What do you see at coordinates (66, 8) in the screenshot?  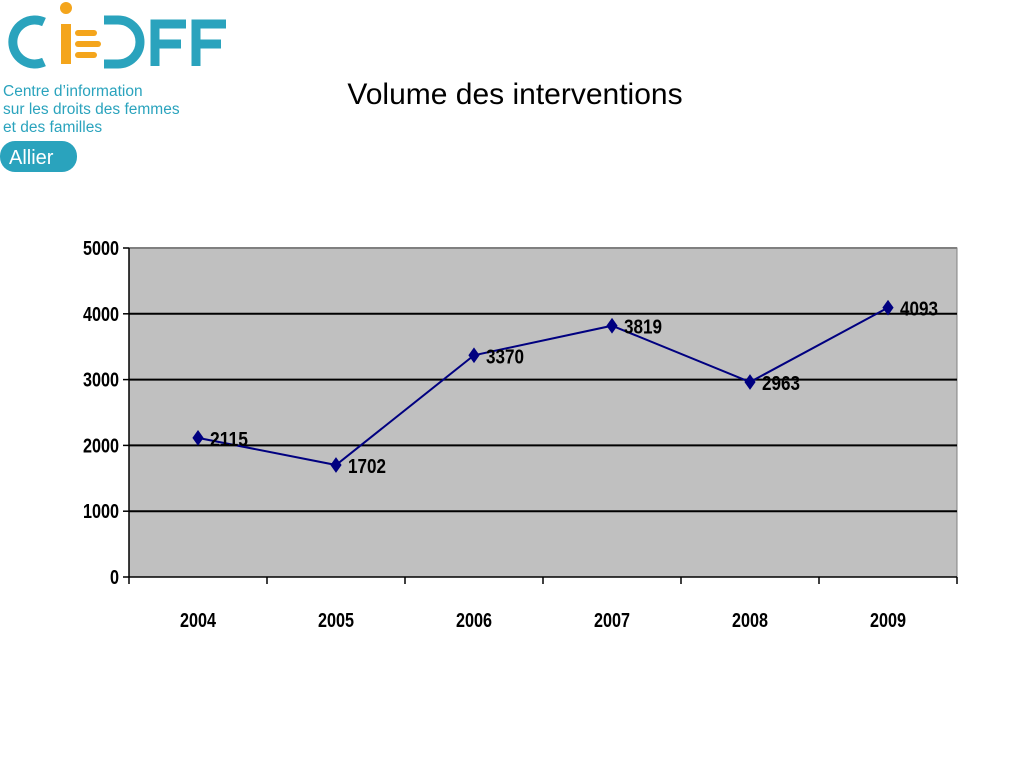 I see `logo-i-dot` at bounding box center [66, 8].